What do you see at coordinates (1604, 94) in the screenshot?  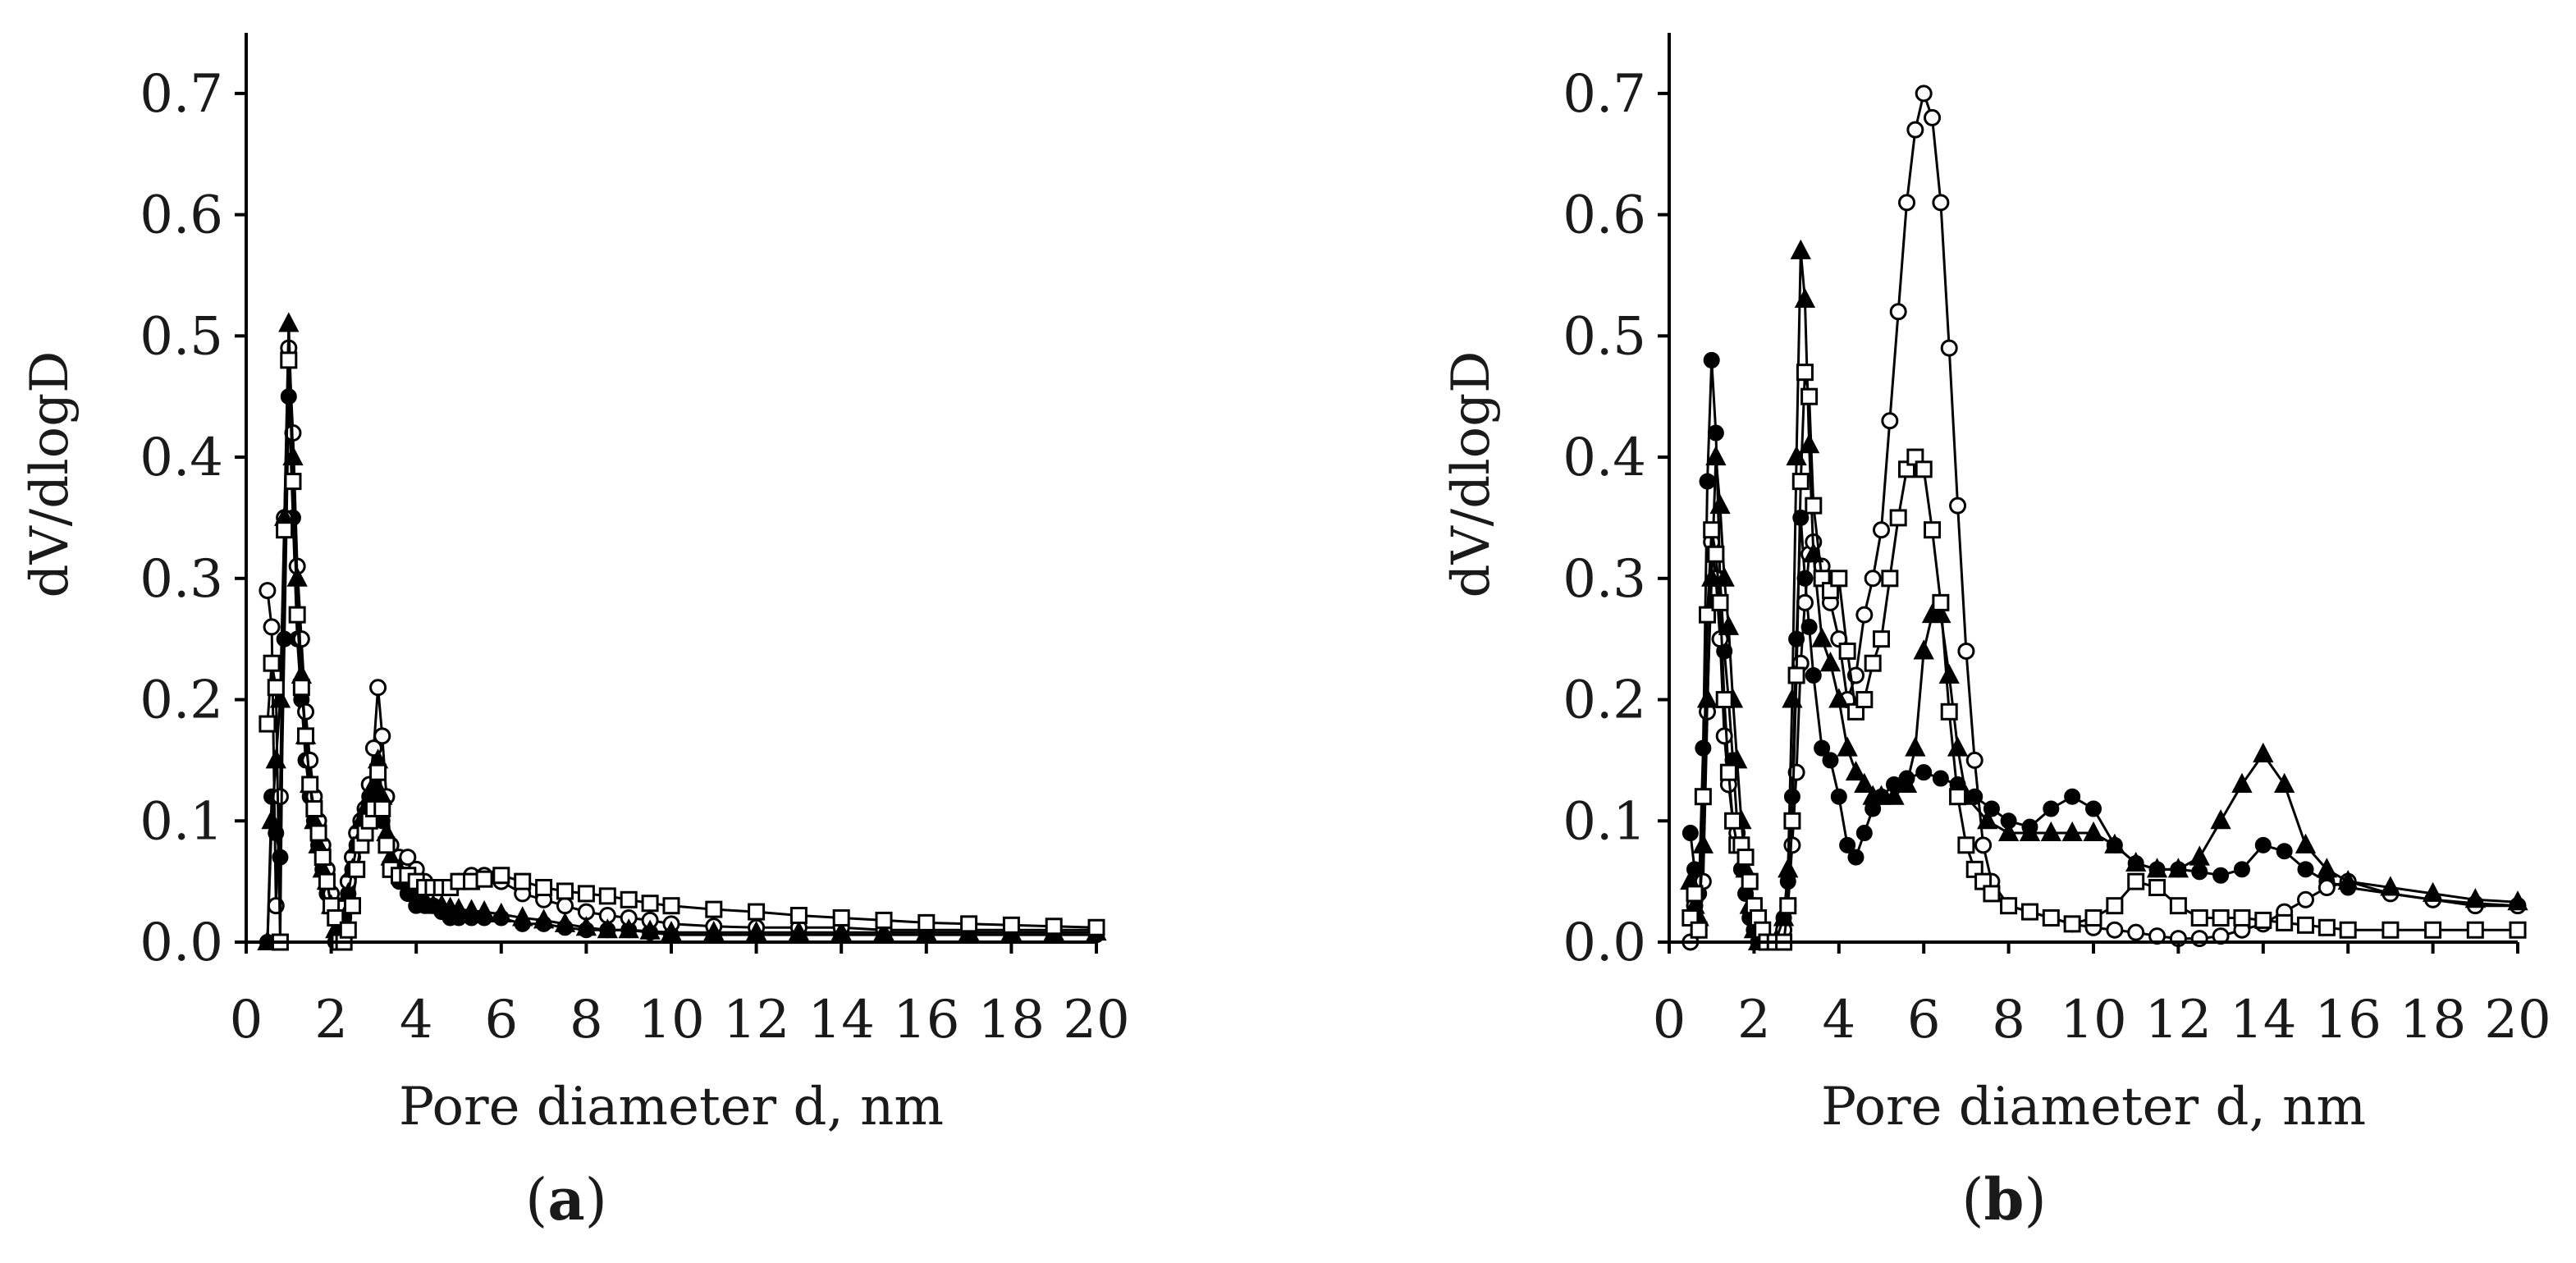 I see `y-tick-label: 0.7` at bounding box center [1604, 94].